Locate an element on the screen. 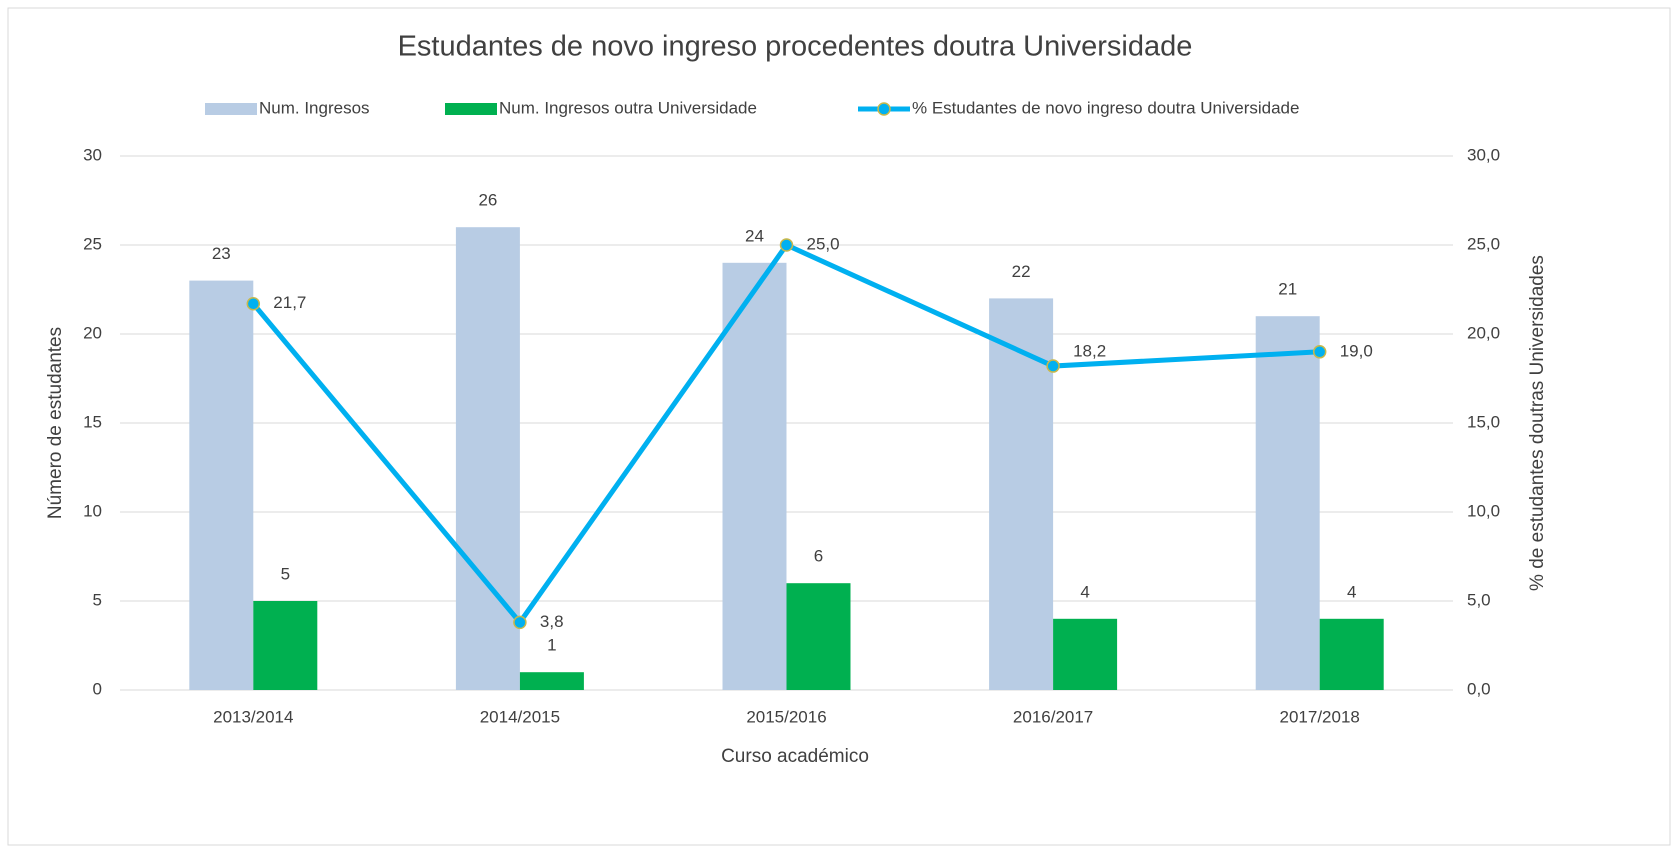 The image size is (1678, 853). x-tick-label: 2015/2016 is located at coordinates (786, 716).